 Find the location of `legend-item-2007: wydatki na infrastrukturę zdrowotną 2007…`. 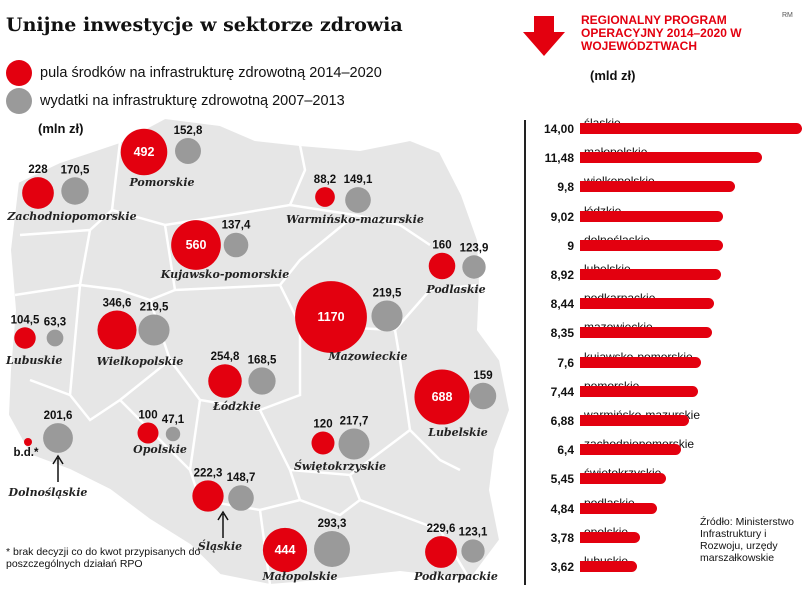

legend-item-2007: wydatki na infrastrukturę zdrowotną 2007… is located at coordinates (175, 101).